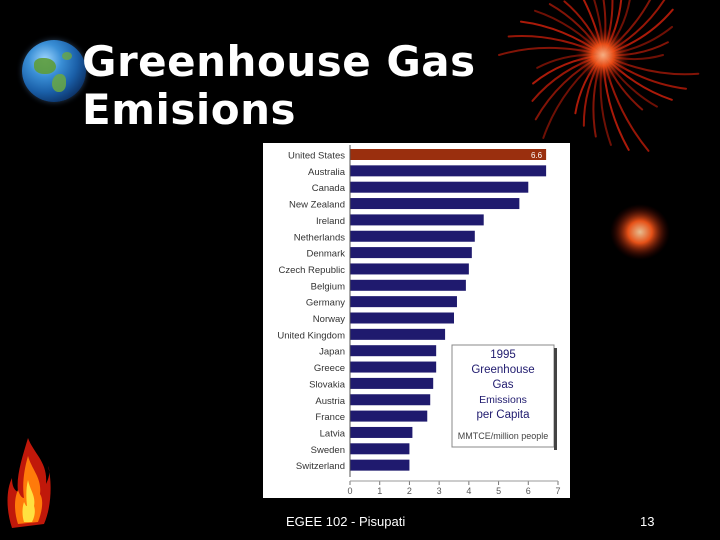 Image resolution: width=720 pixels, height=540 pixels. Describe the element at coordinates (317, 205) in the screenshot. I see `category-label: New Zealand` at that location.